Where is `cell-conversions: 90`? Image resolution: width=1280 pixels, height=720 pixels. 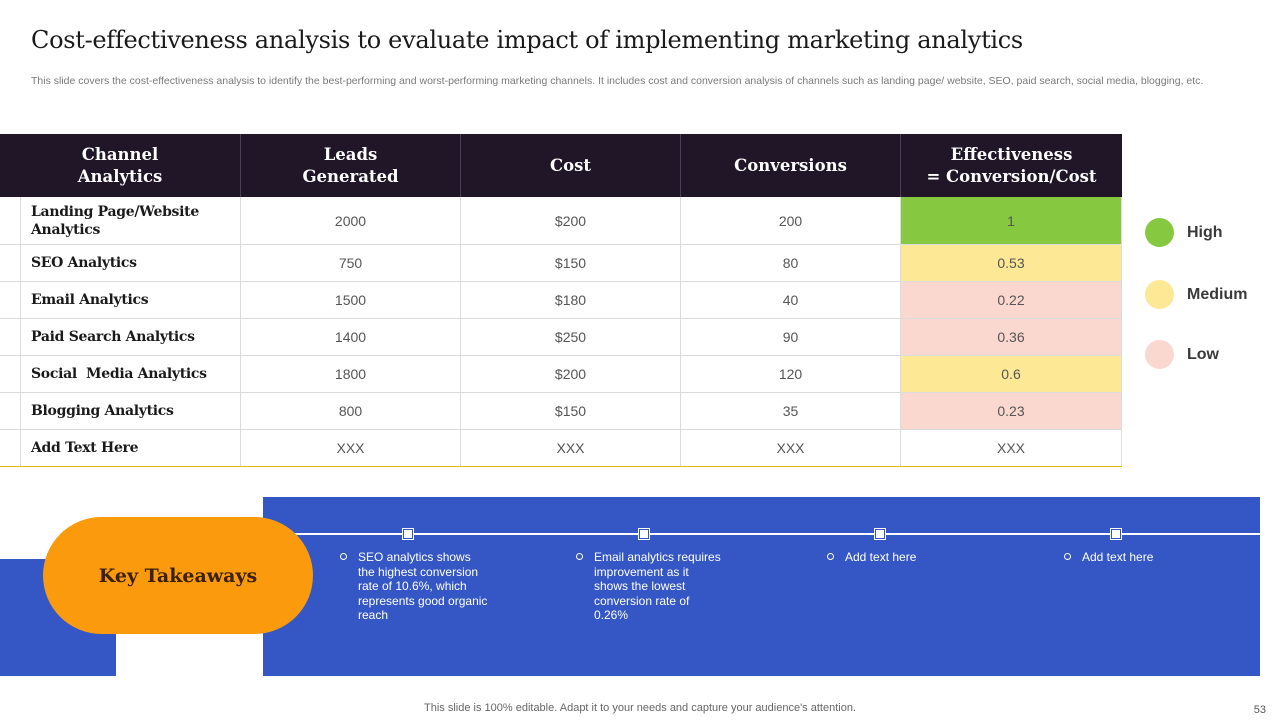
cell-conversions: 90 is located at coordinates (791, 337).